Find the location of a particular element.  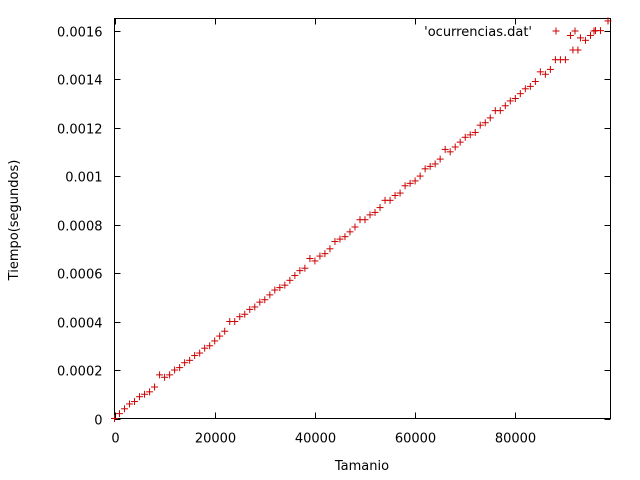

x-axis-label: Tamanio is located at coordinates (361, 466).